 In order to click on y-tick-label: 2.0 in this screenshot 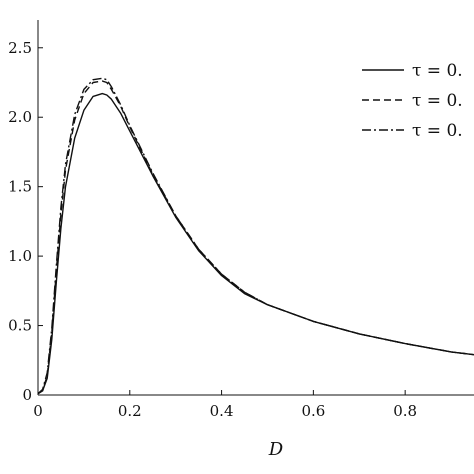, I will do `click(20, 117)`.